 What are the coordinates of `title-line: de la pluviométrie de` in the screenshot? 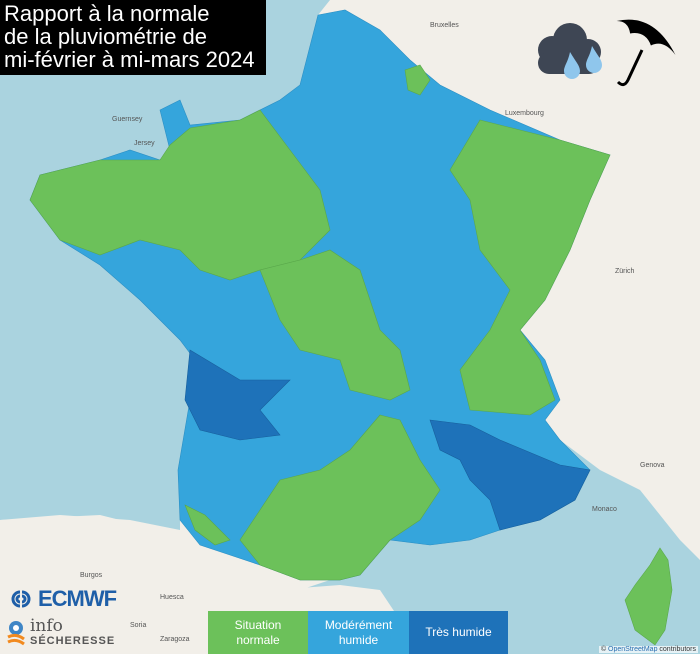 It's located at (106, 36).